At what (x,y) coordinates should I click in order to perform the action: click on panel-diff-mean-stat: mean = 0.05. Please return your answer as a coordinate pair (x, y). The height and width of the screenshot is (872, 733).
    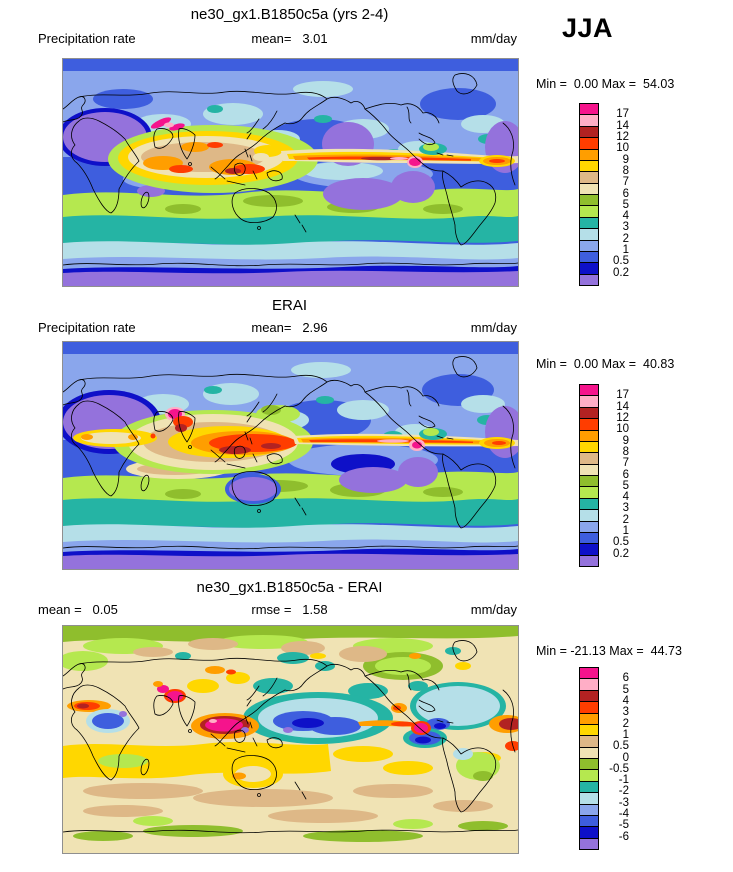
    Looking at the image, I should click on (78, 609).